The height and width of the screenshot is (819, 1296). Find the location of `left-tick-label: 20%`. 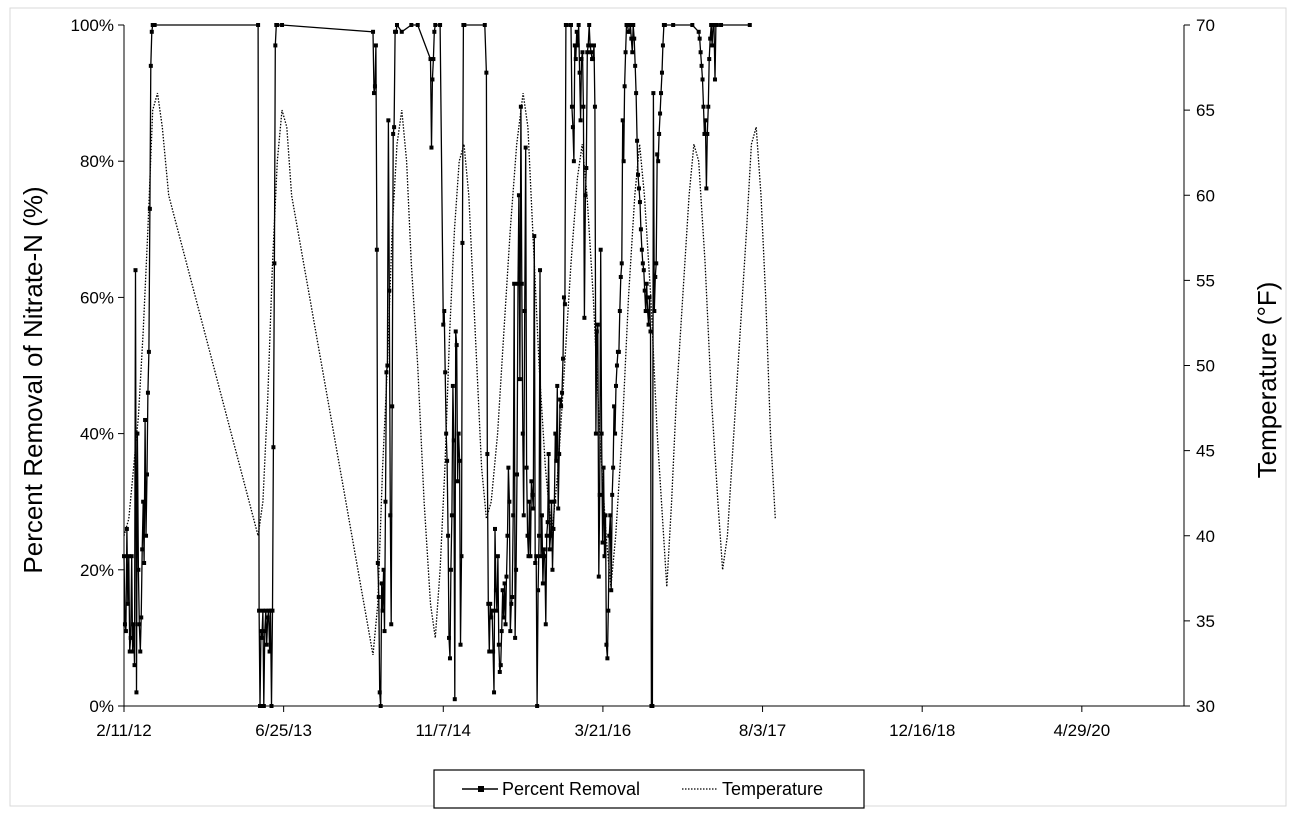

left-tick-label: 20% is located at coordinates (97, 570).